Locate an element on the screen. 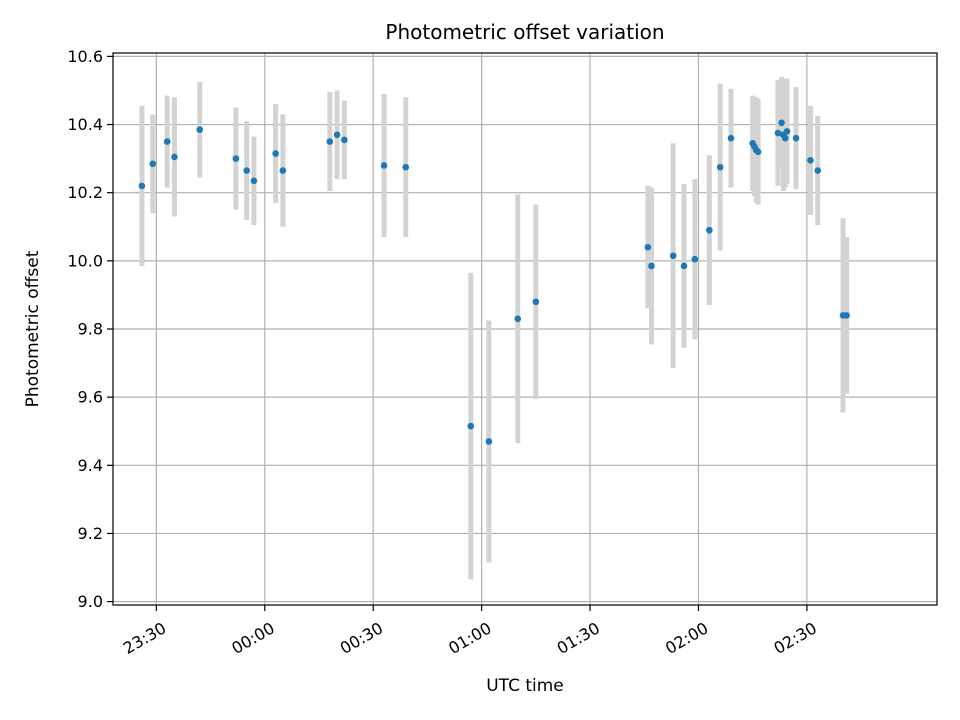  y-tick-label: 9.2 is located at coordinates (90, 533).